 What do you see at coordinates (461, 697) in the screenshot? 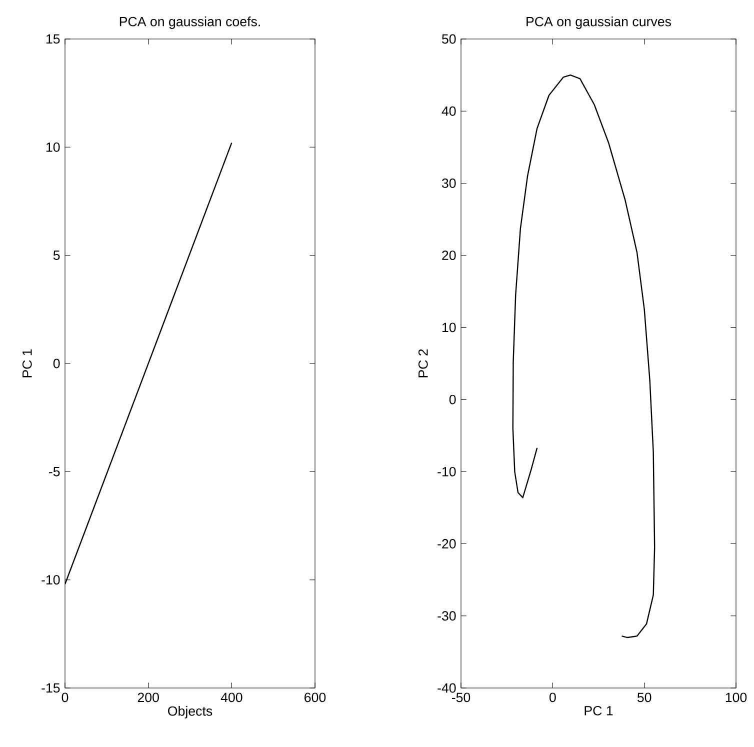
I see `x-tick-label: -50` at bounding box center [461, 697].